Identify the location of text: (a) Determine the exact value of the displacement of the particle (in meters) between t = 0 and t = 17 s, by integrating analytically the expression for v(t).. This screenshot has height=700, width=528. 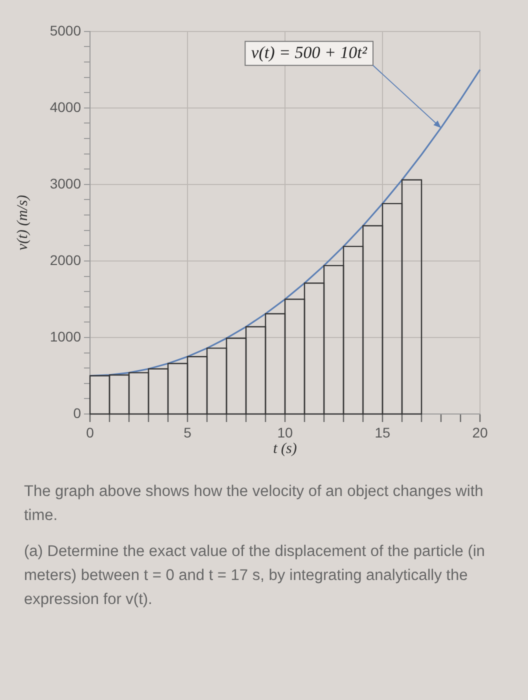
(255, 576).